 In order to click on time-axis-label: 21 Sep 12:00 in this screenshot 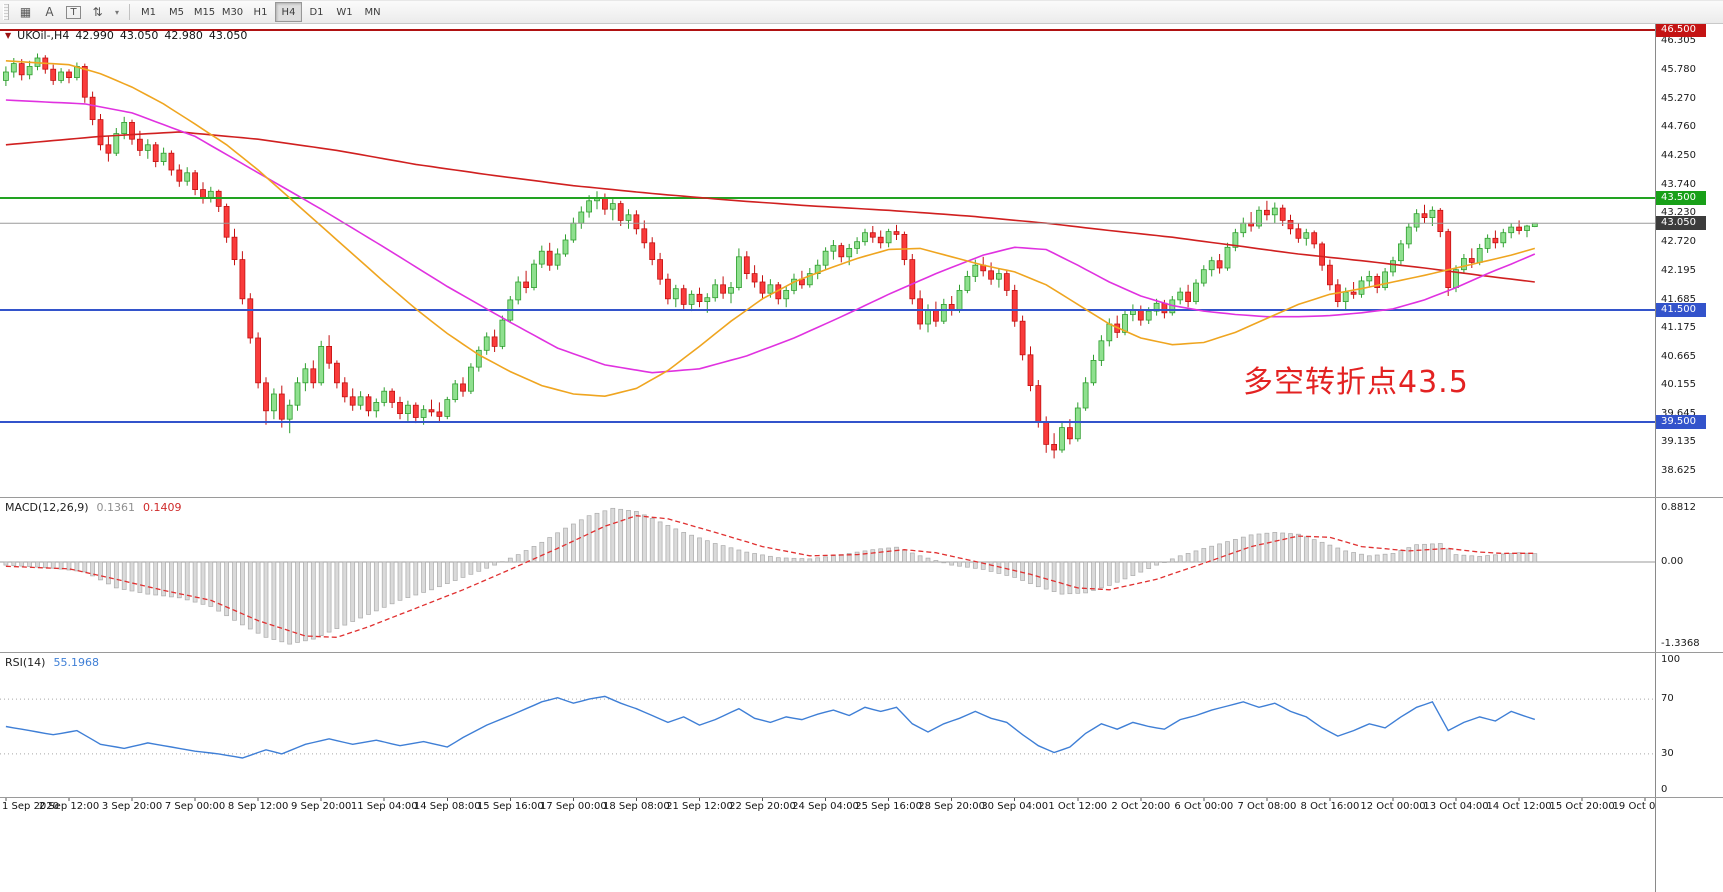, I will do `click(699, 806)`.